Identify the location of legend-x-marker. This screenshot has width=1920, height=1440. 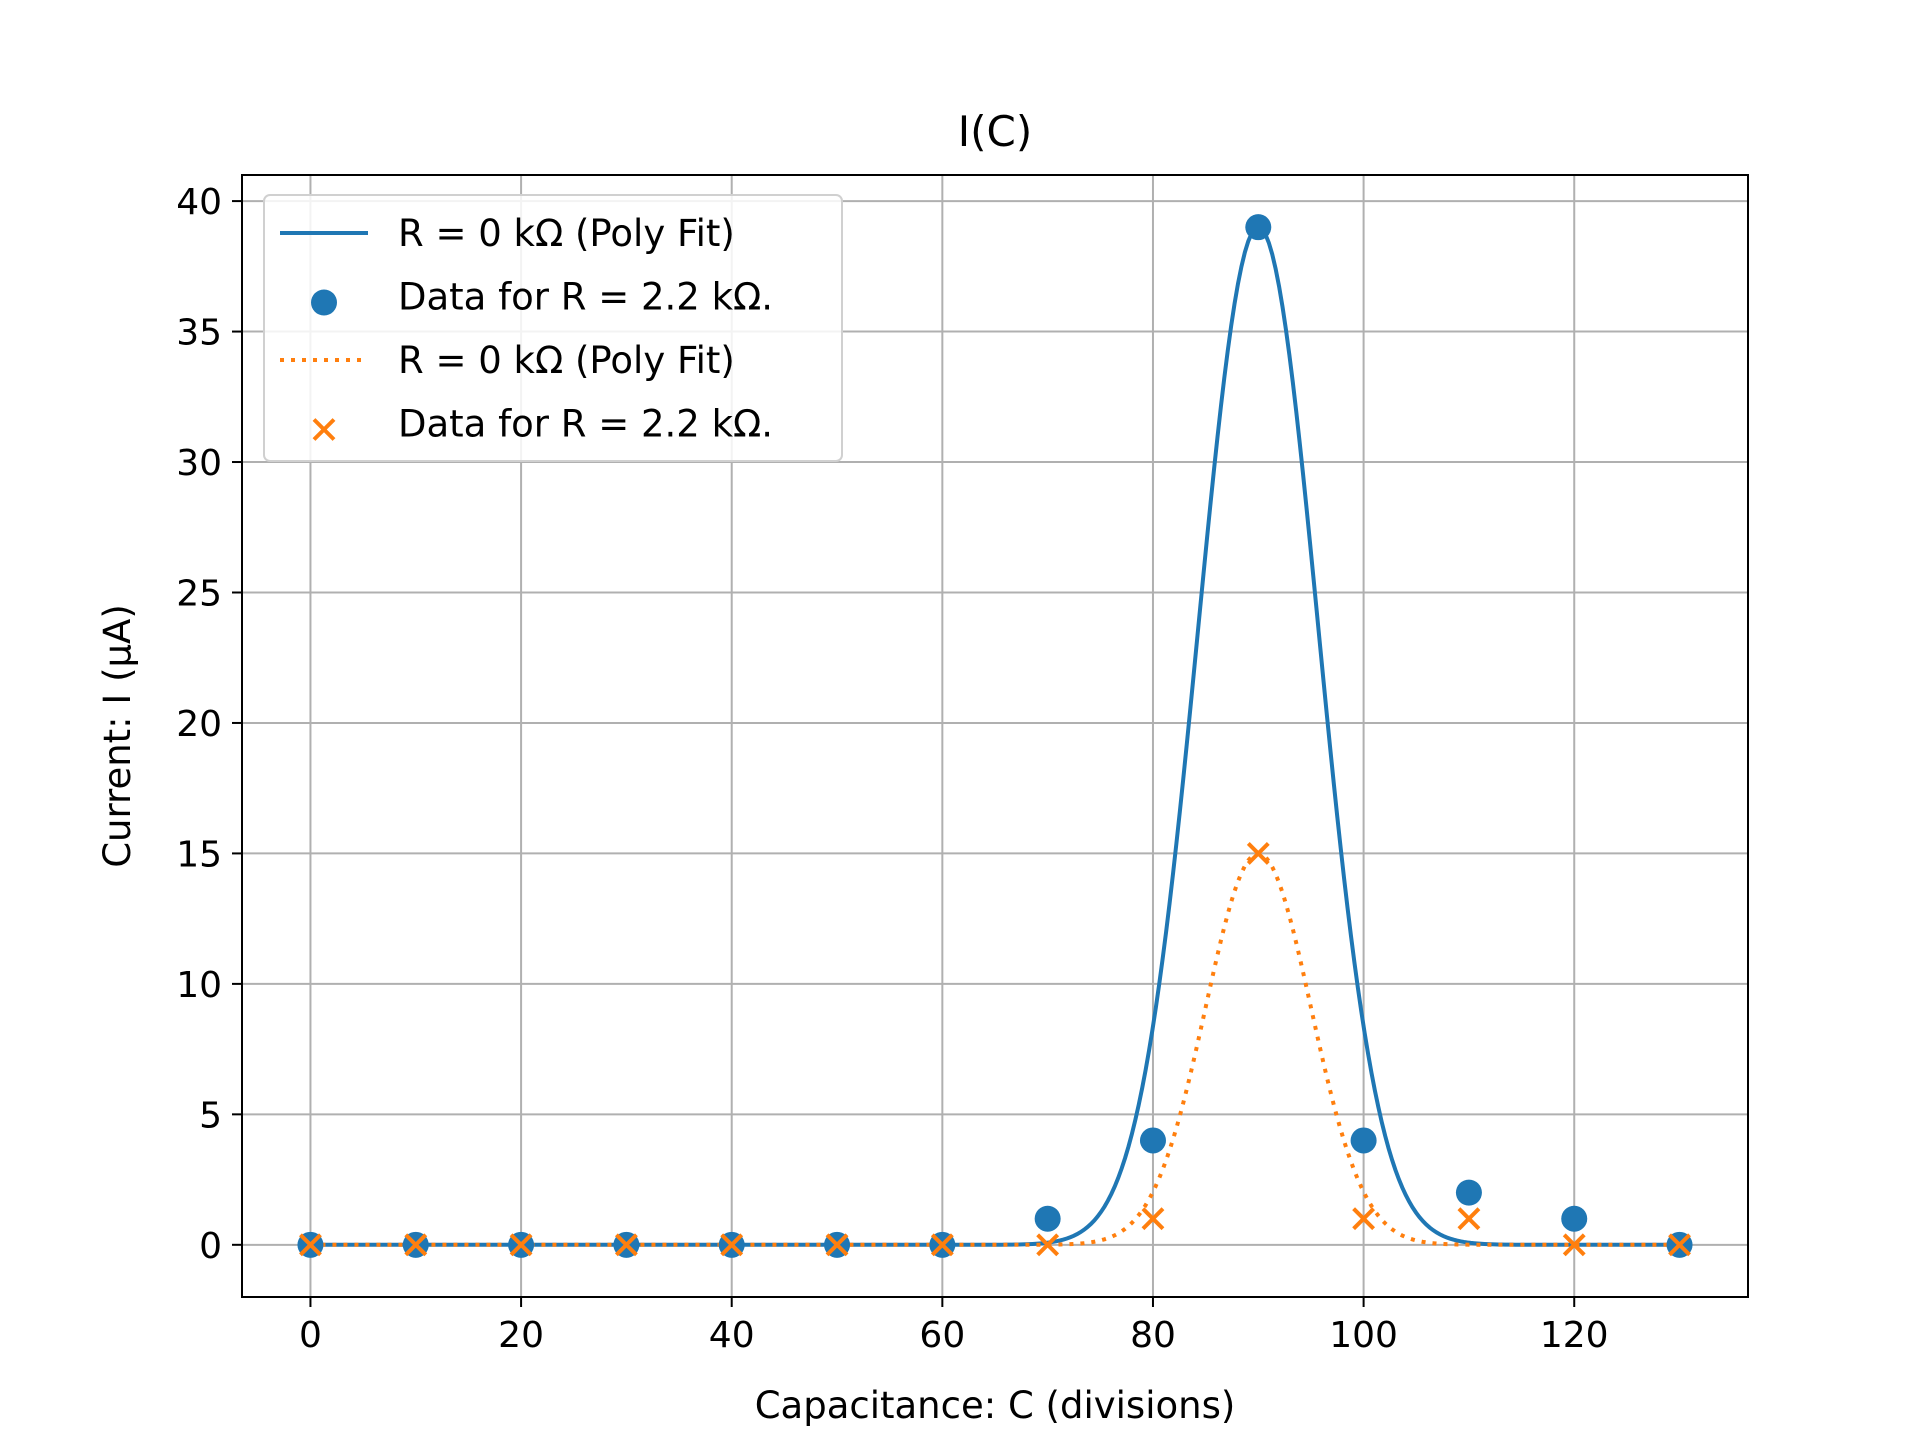
(324, 429).